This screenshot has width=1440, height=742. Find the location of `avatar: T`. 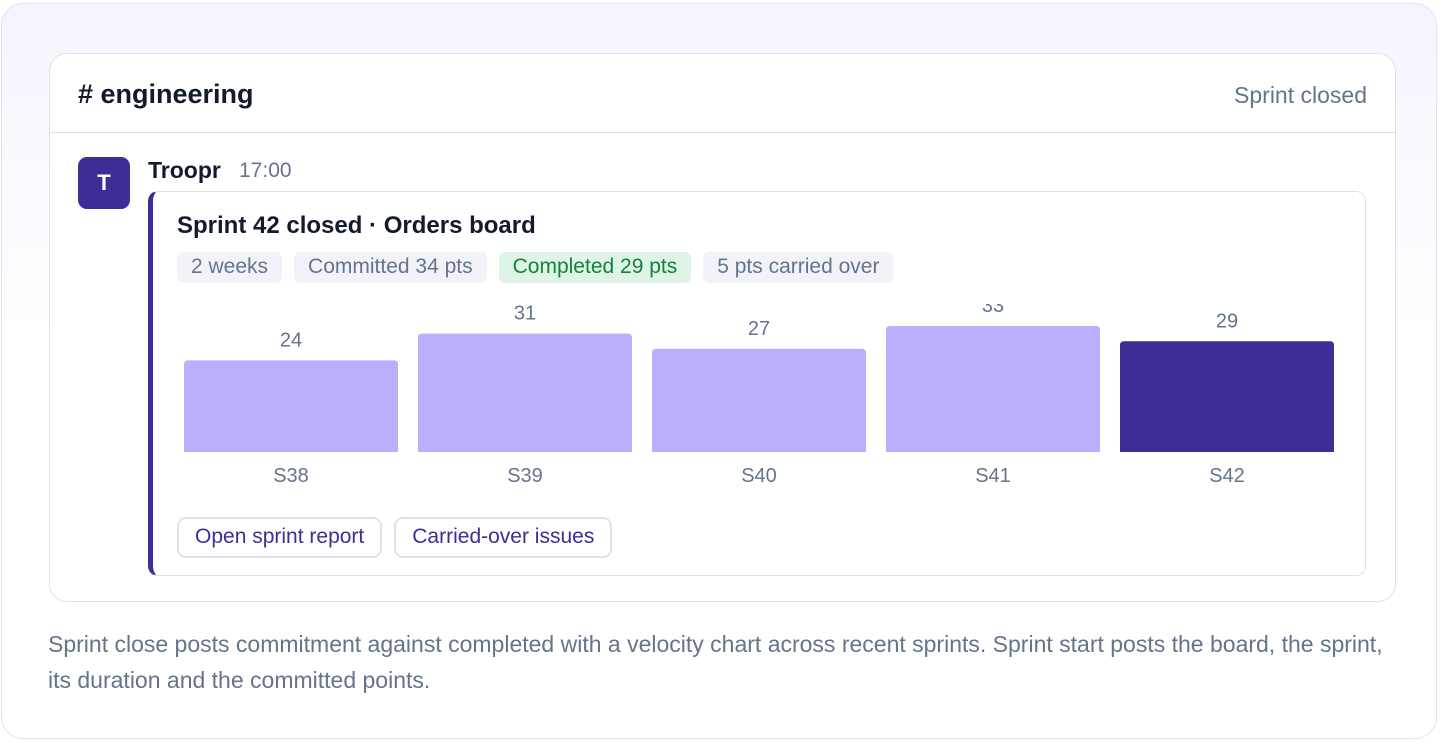

avatar: T is located at coordinates (104, 183).